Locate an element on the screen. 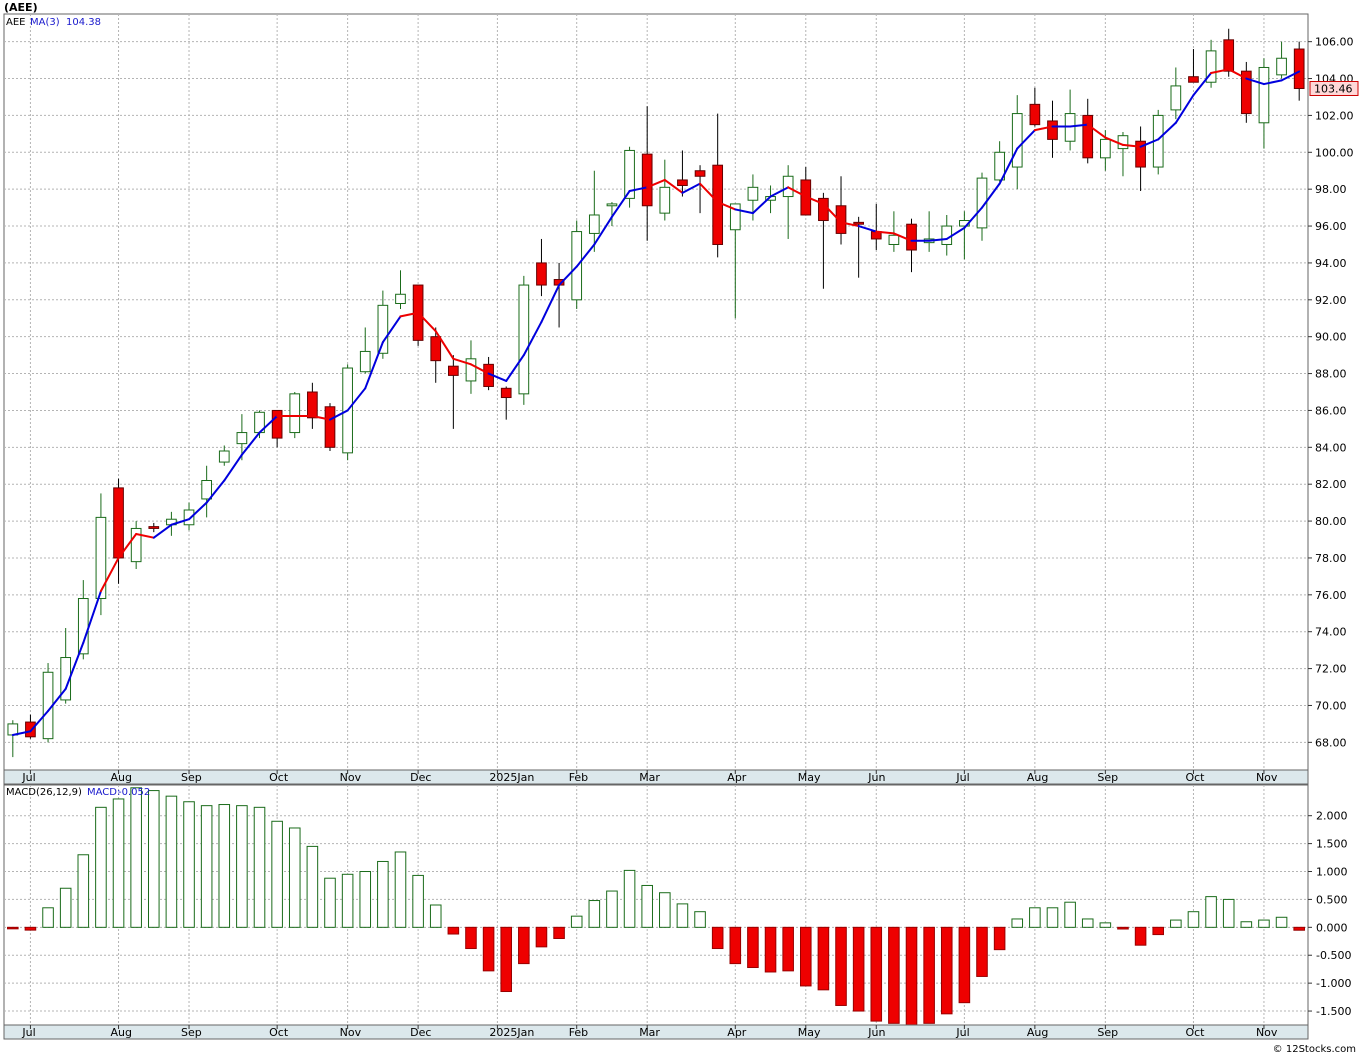 This screenshot has width=1360, height=1056. y-tick-label: 94.00 is located at coordinates (1331, 263).